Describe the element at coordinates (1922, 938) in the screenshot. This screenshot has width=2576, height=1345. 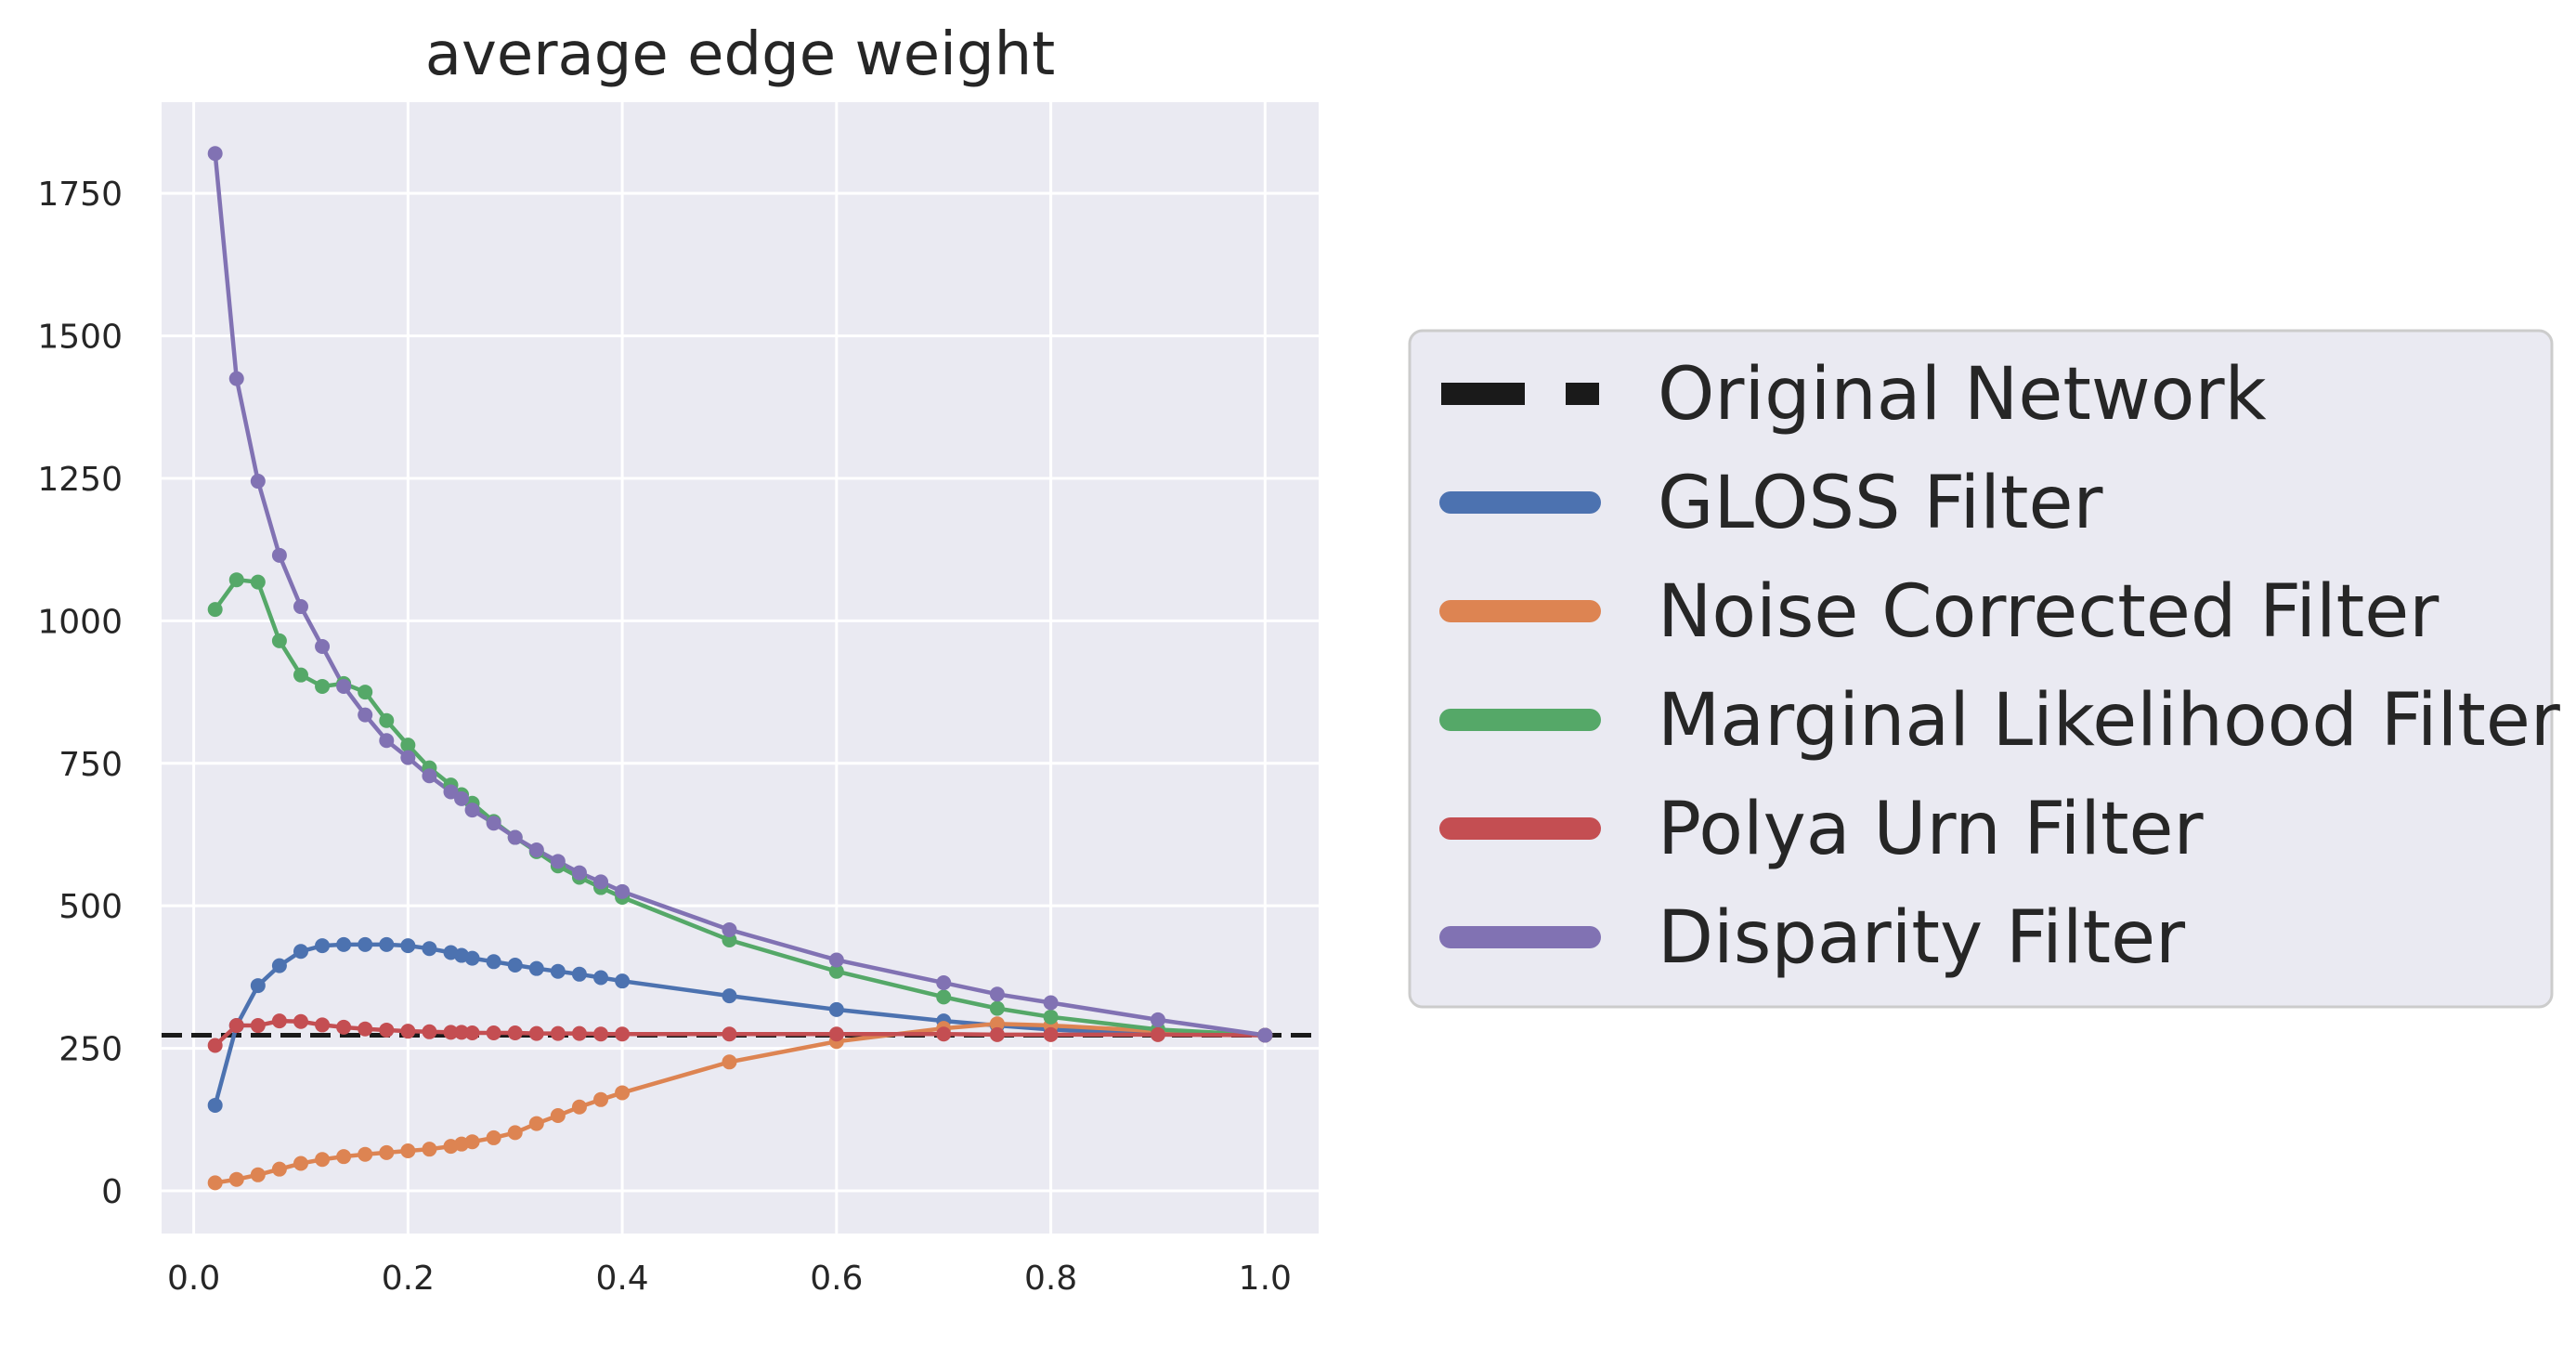
I see `legend-label: Disparity Filter` at that location.